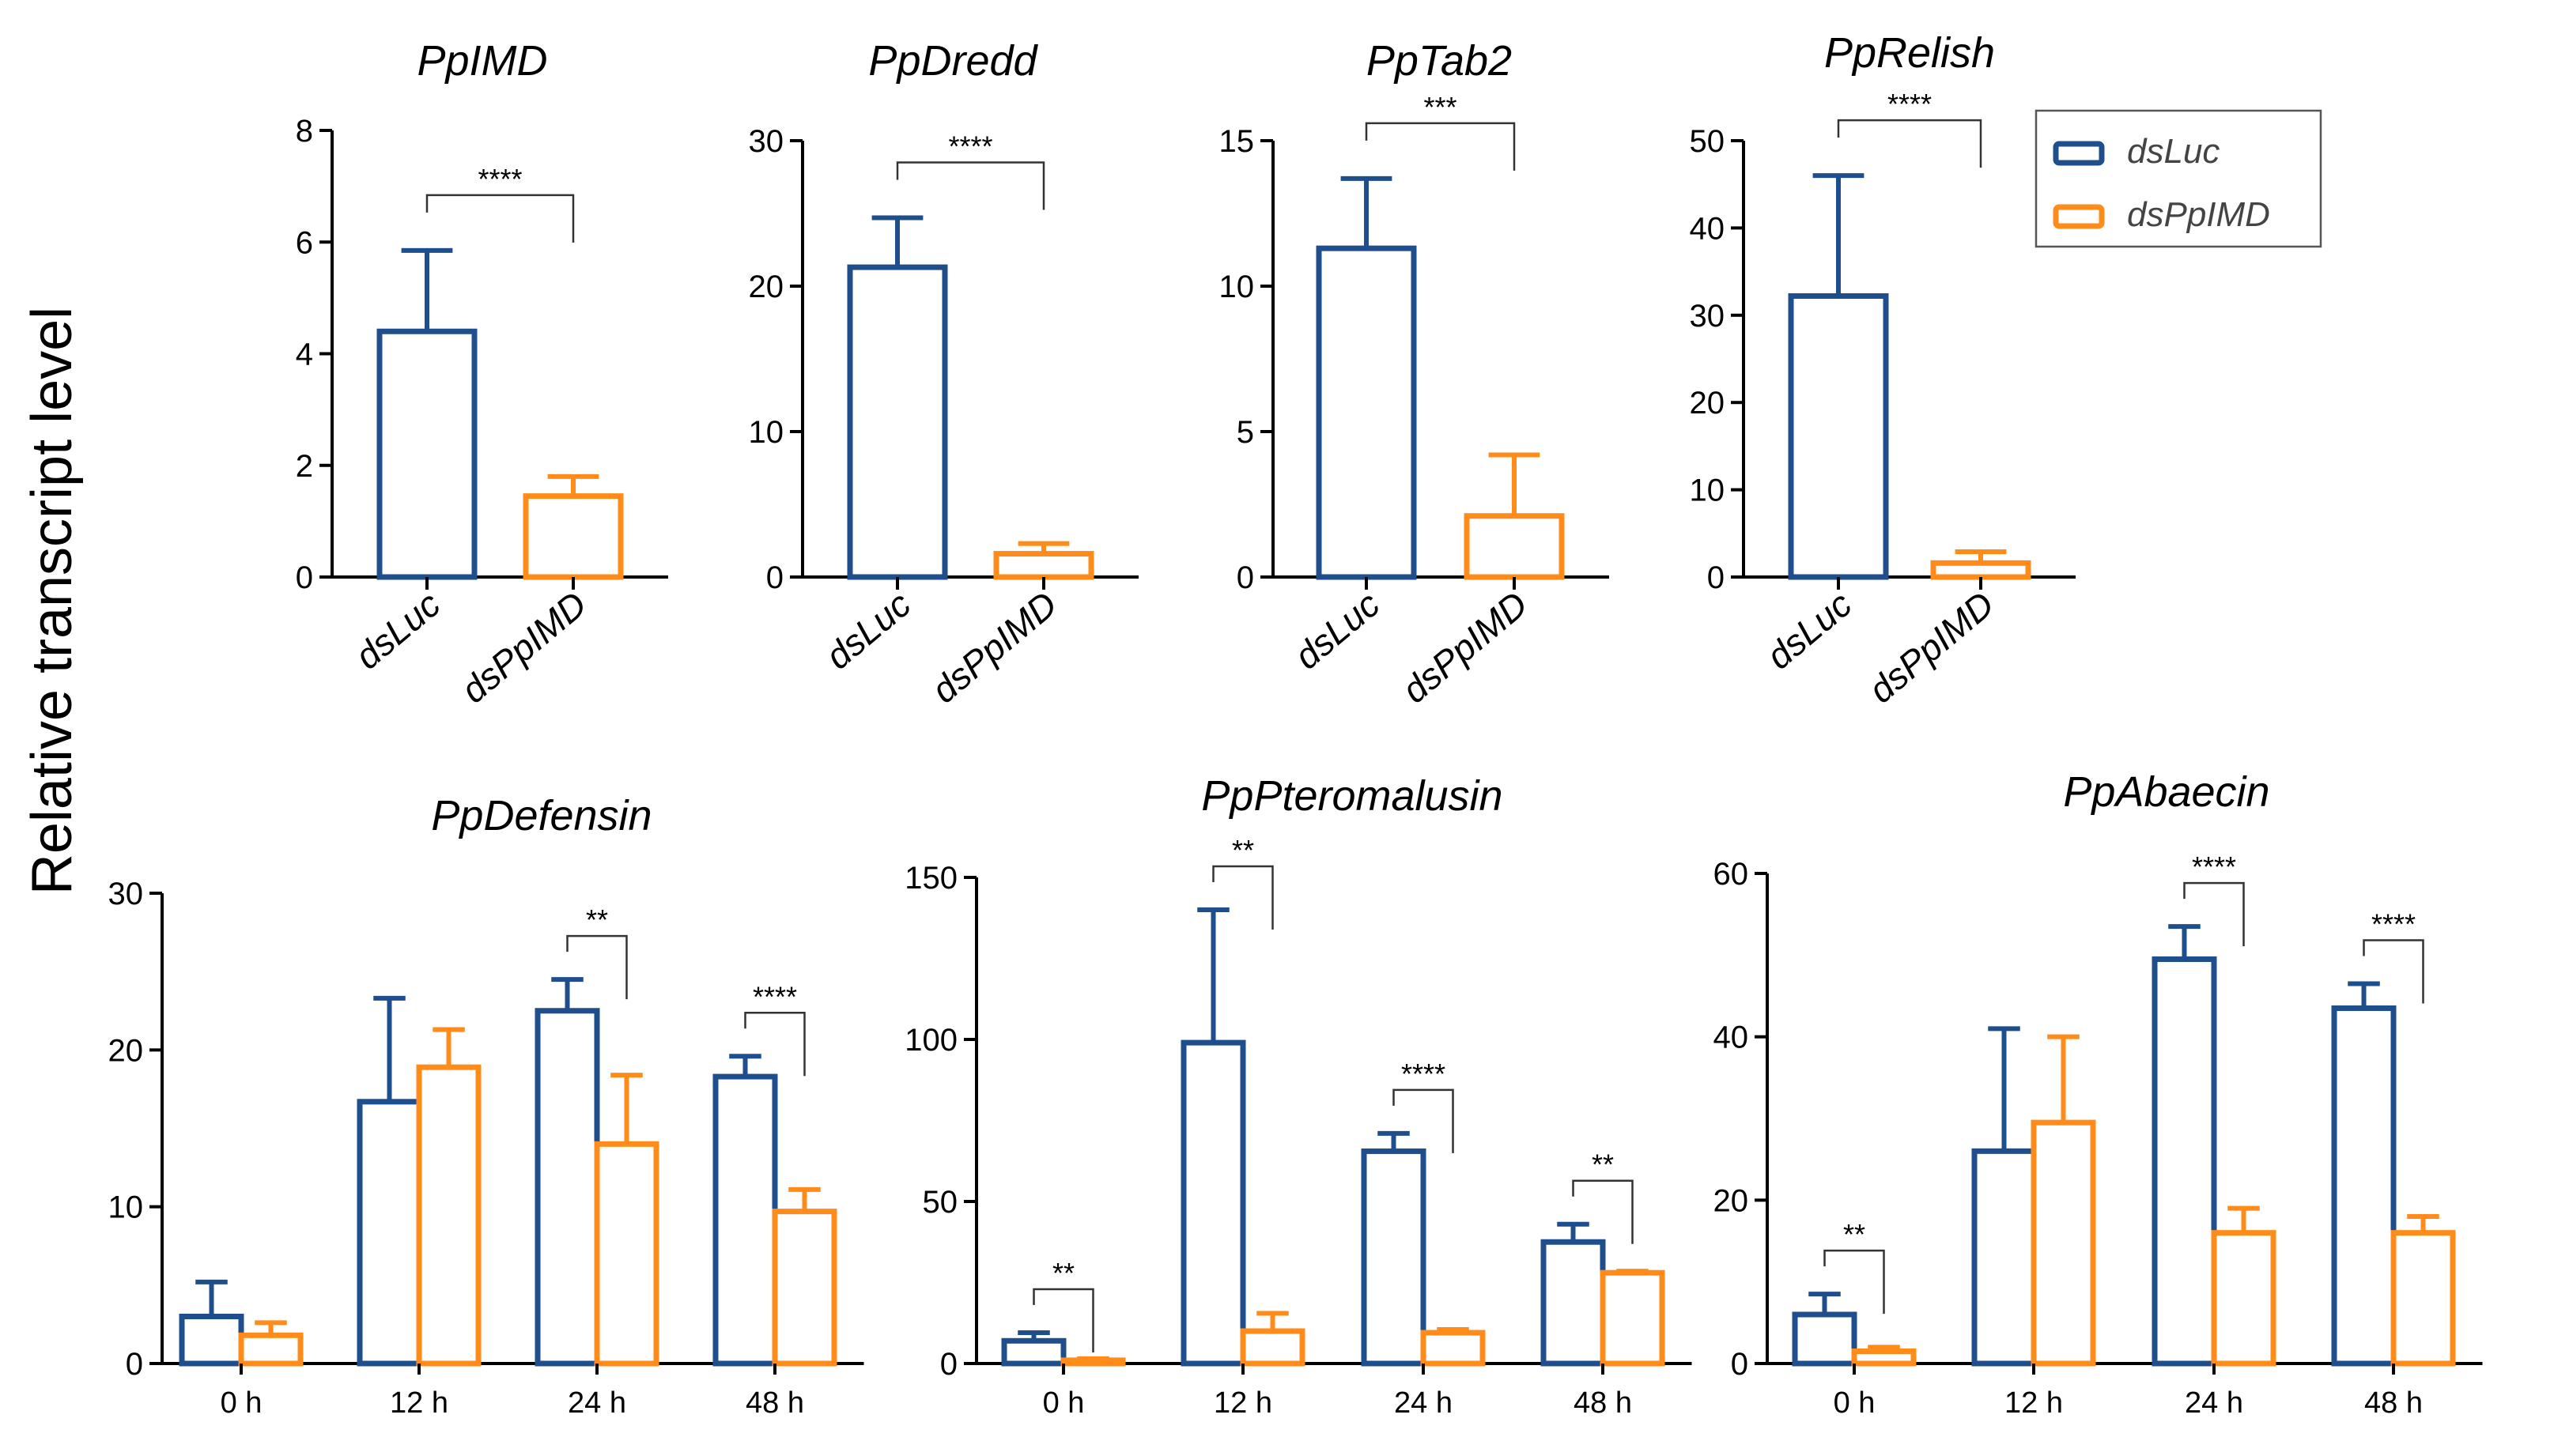  What do you see at coordinates (482, 61) in the screenshot?
I see `chart-title: PpIMD` at bounding box center [482, 61].